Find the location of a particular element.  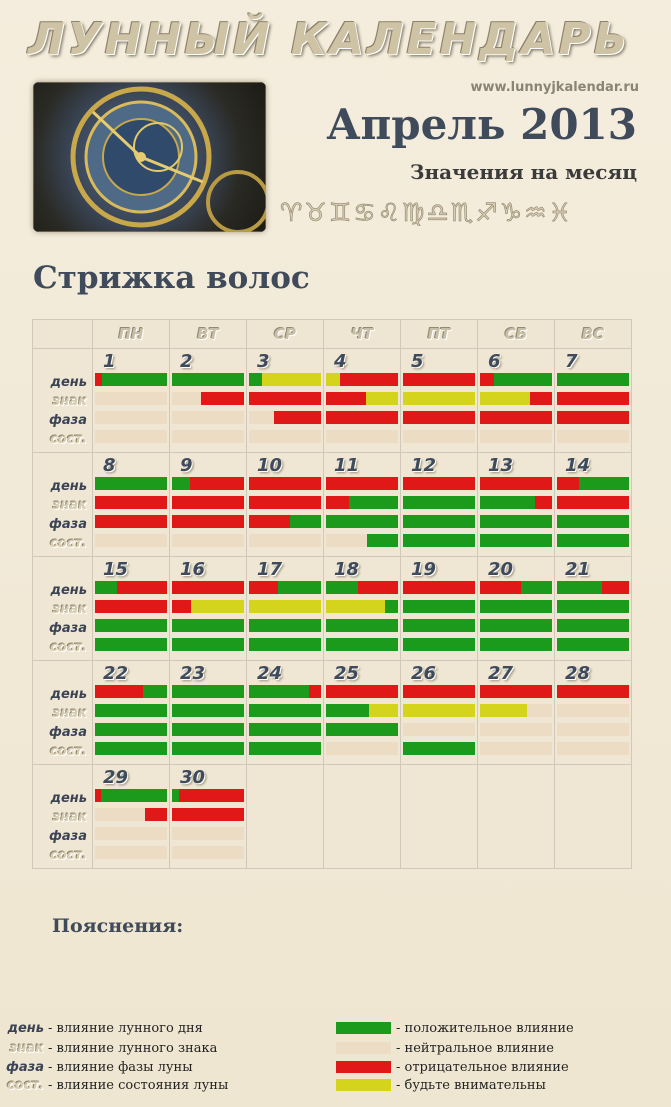

day-cell: 4 is located at coordinates (362, 400).